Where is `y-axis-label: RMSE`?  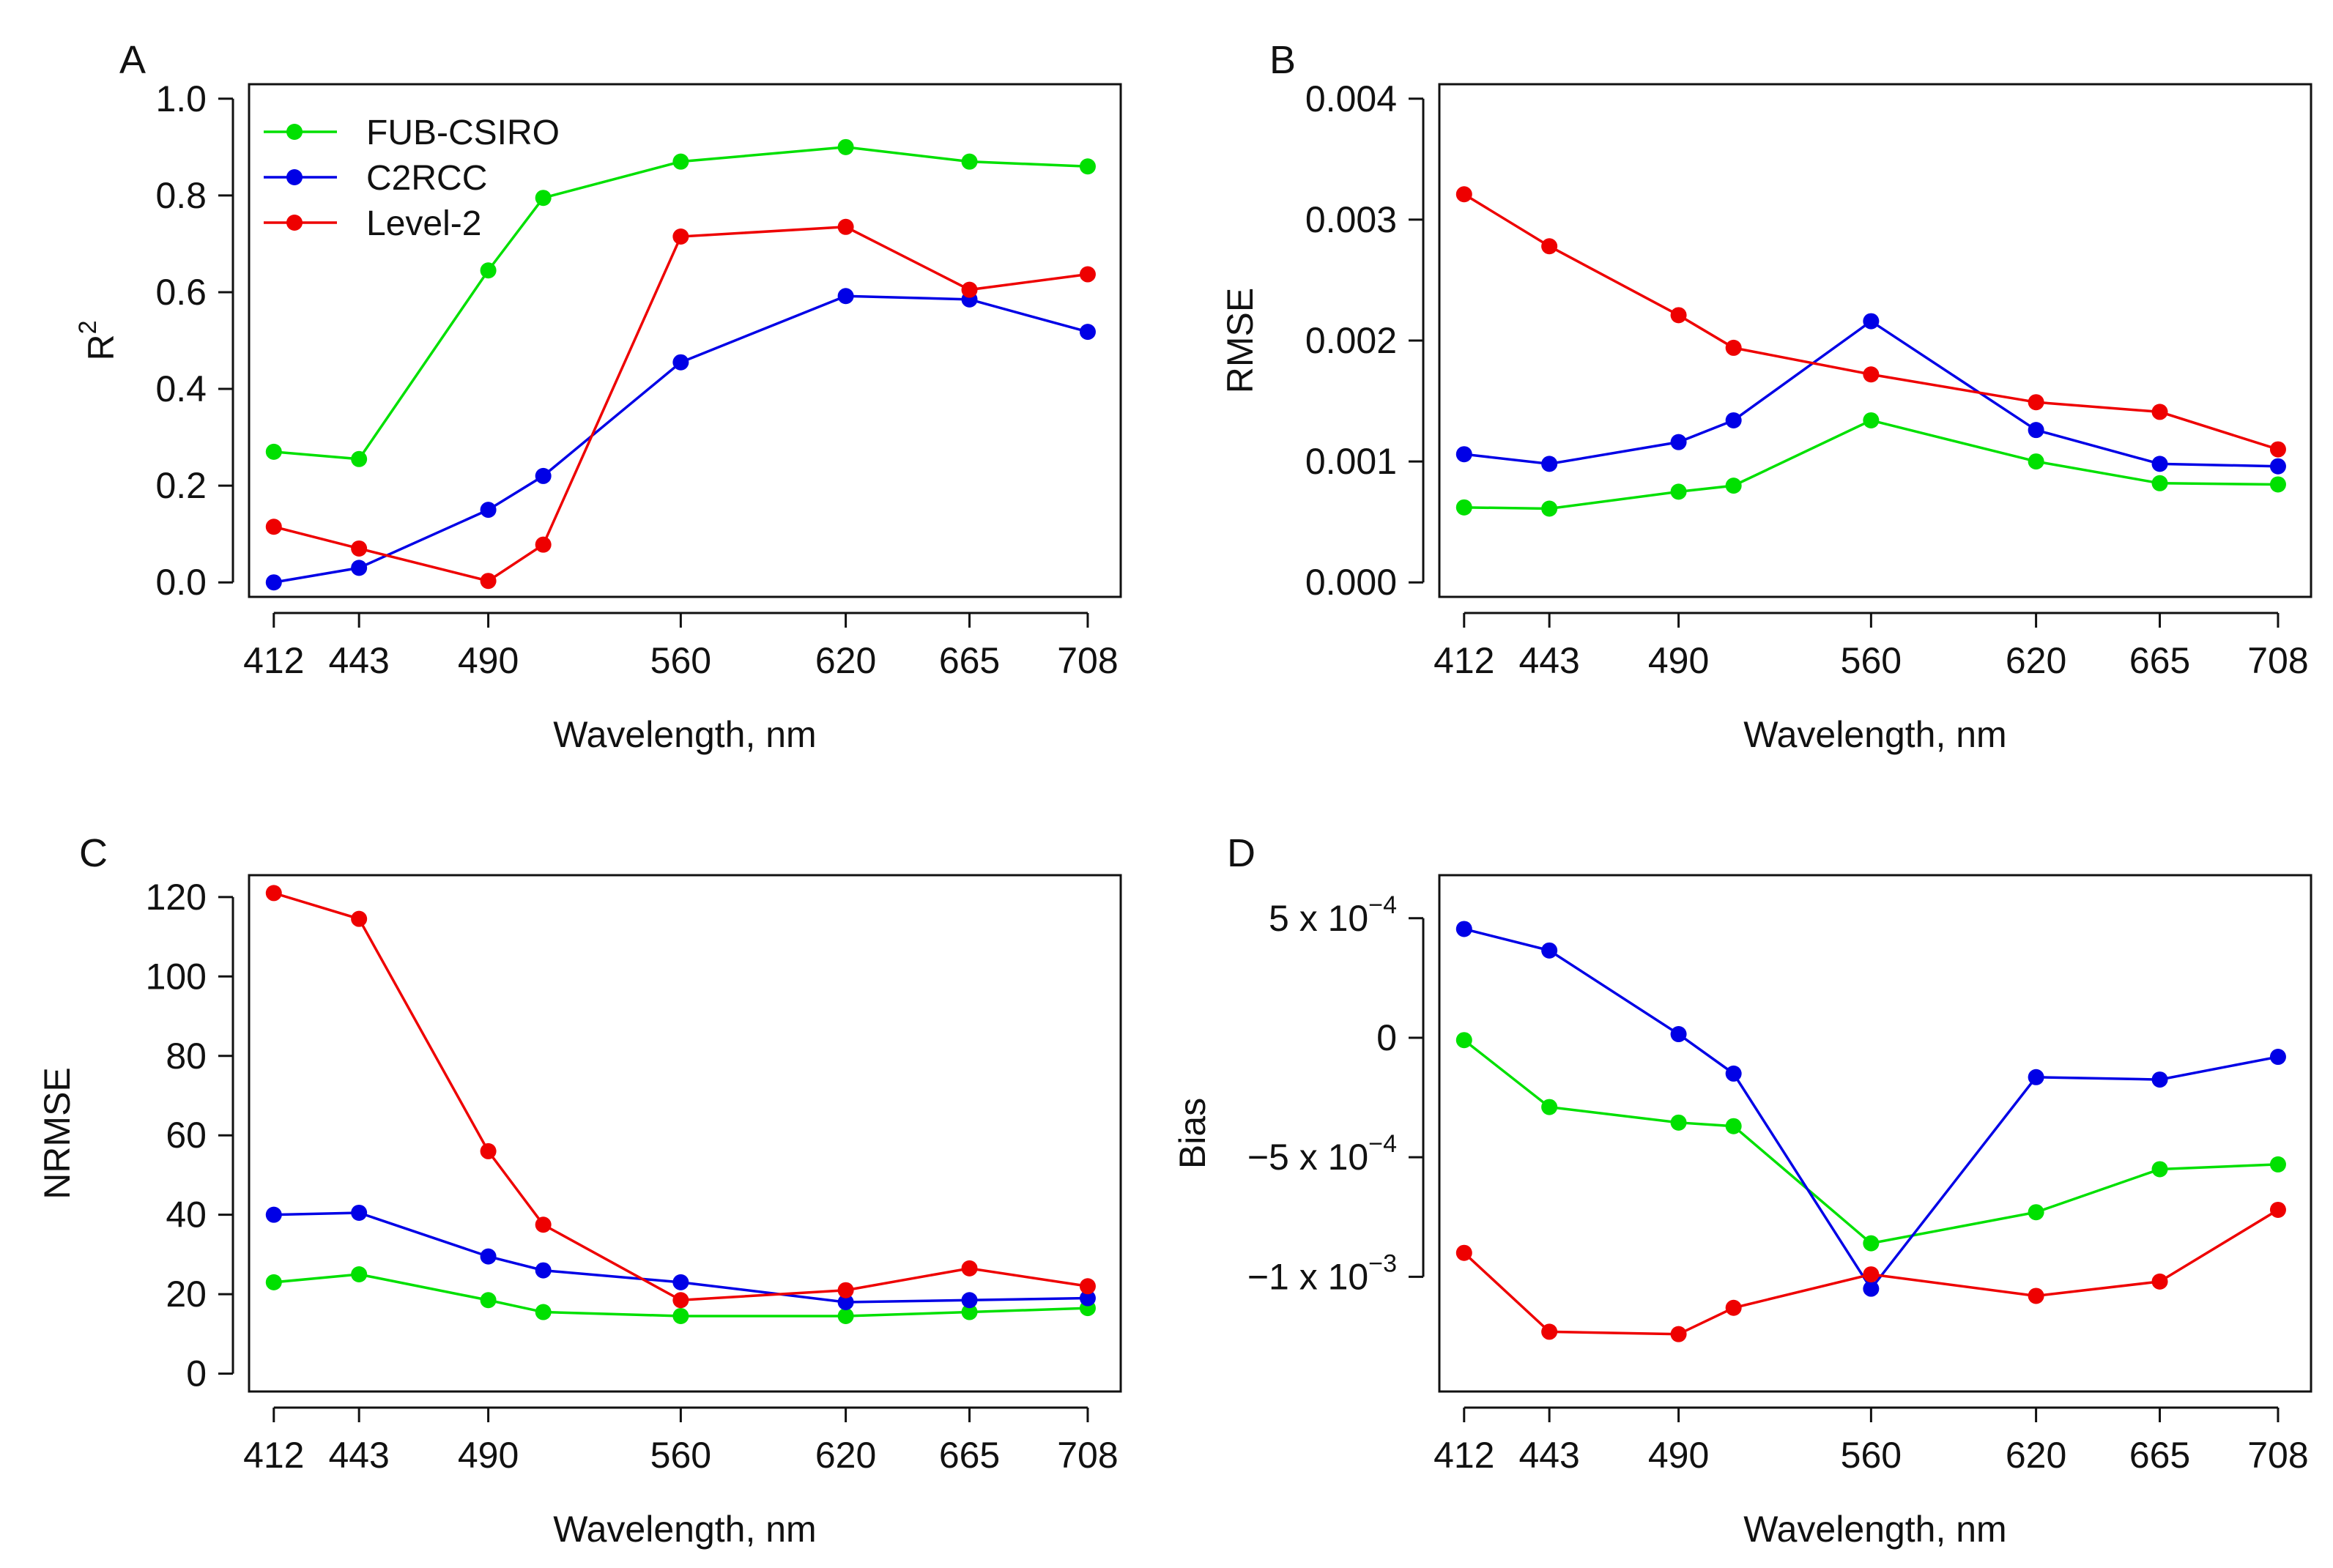 y-axis-label: RMSE is located at coordinates (1241, 340).